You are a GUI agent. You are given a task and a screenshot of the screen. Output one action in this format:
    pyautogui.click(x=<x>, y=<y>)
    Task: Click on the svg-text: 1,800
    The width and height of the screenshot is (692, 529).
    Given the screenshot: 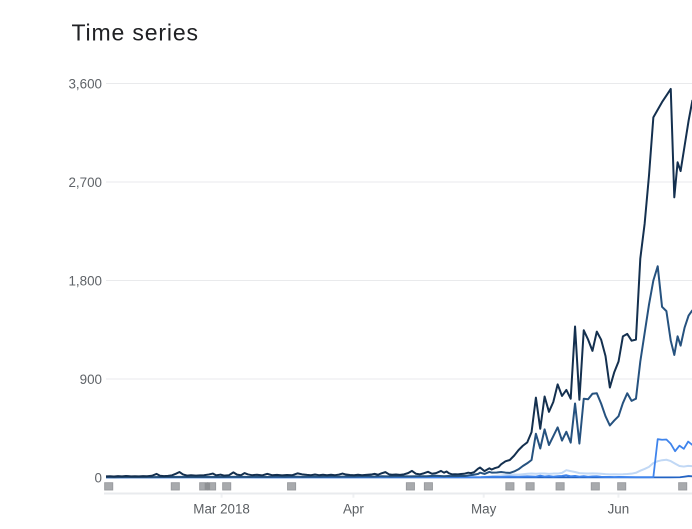 What is the action you would take?
    pyautogui.click(x=85, y=280)
    